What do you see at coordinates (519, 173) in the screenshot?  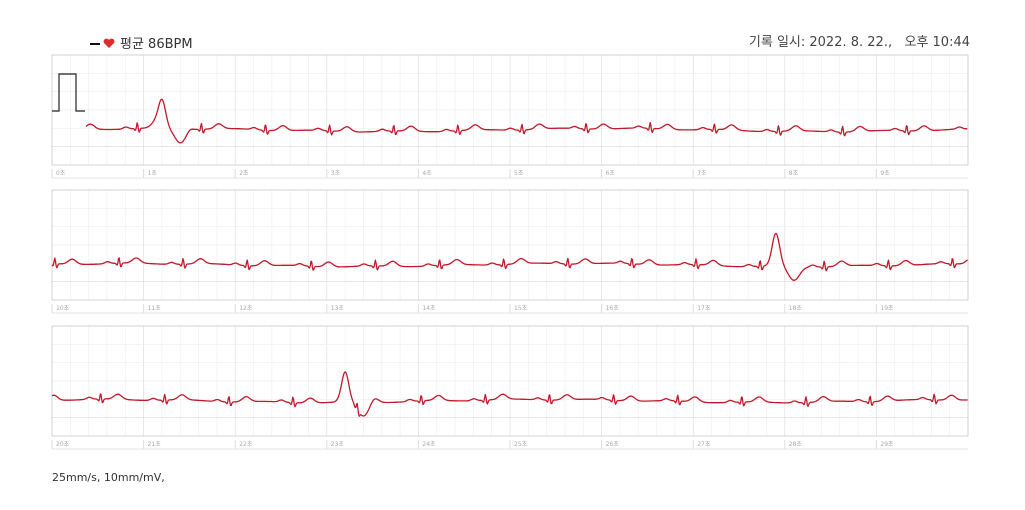 I see `time-label: 5초` at bounding box center [519, 173].